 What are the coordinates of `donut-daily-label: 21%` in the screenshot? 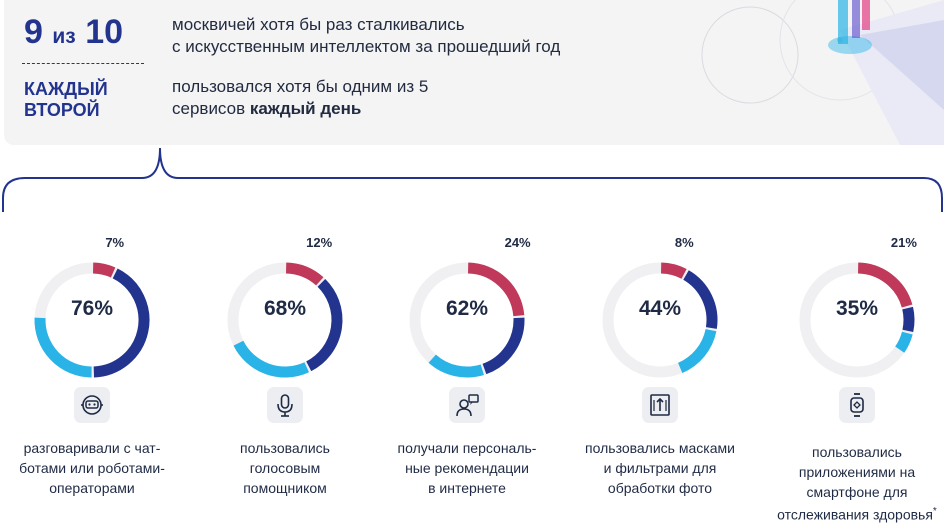 It's located at (903, 242).